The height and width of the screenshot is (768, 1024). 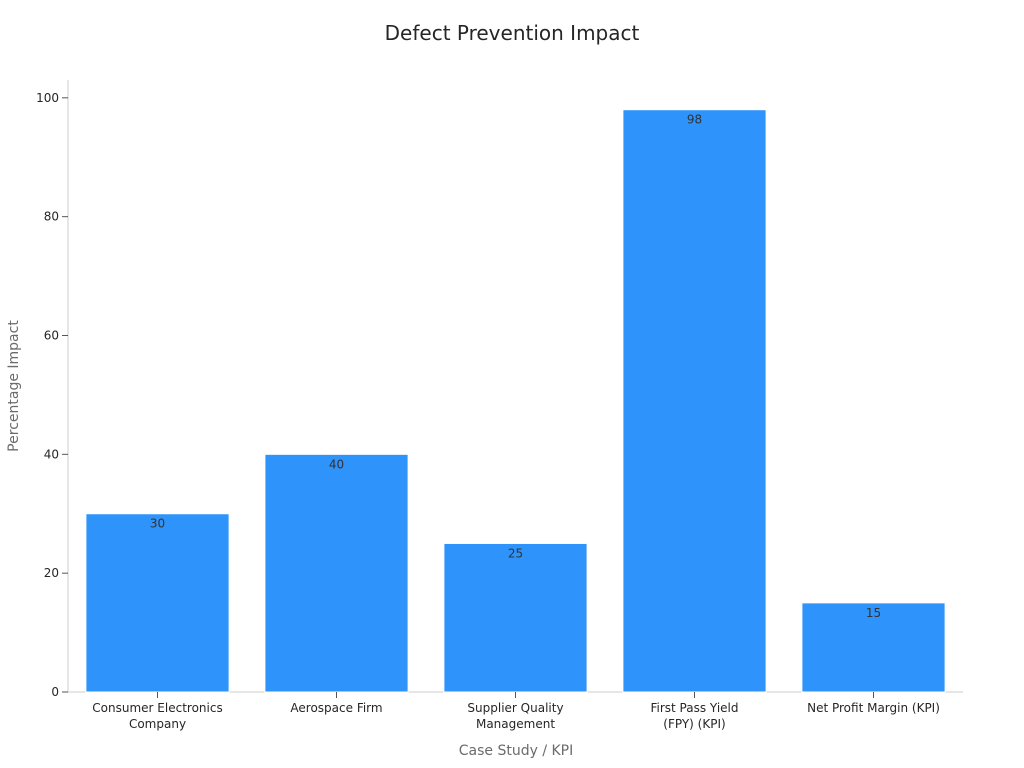 I want to click on x-tick-label-line: Net Profit Margin (KPI), so click(x=873, y=708).